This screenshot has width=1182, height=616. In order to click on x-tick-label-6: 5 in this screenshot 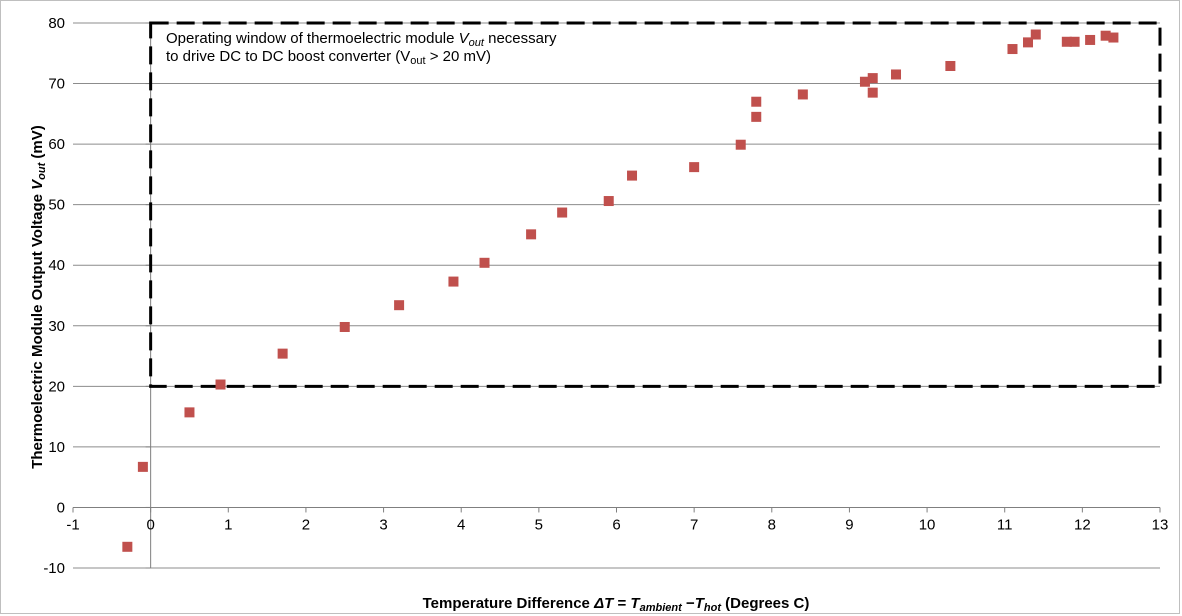, I will do `click(539, 524)`.